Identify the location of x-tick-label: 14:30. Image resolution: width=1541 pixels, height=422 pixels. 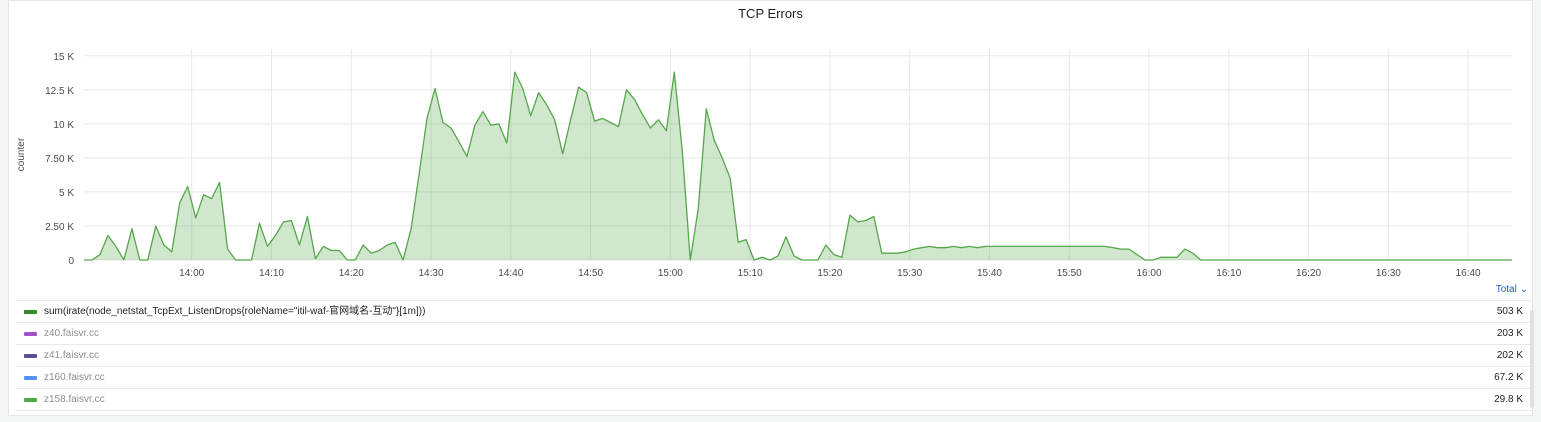
(431, 273).